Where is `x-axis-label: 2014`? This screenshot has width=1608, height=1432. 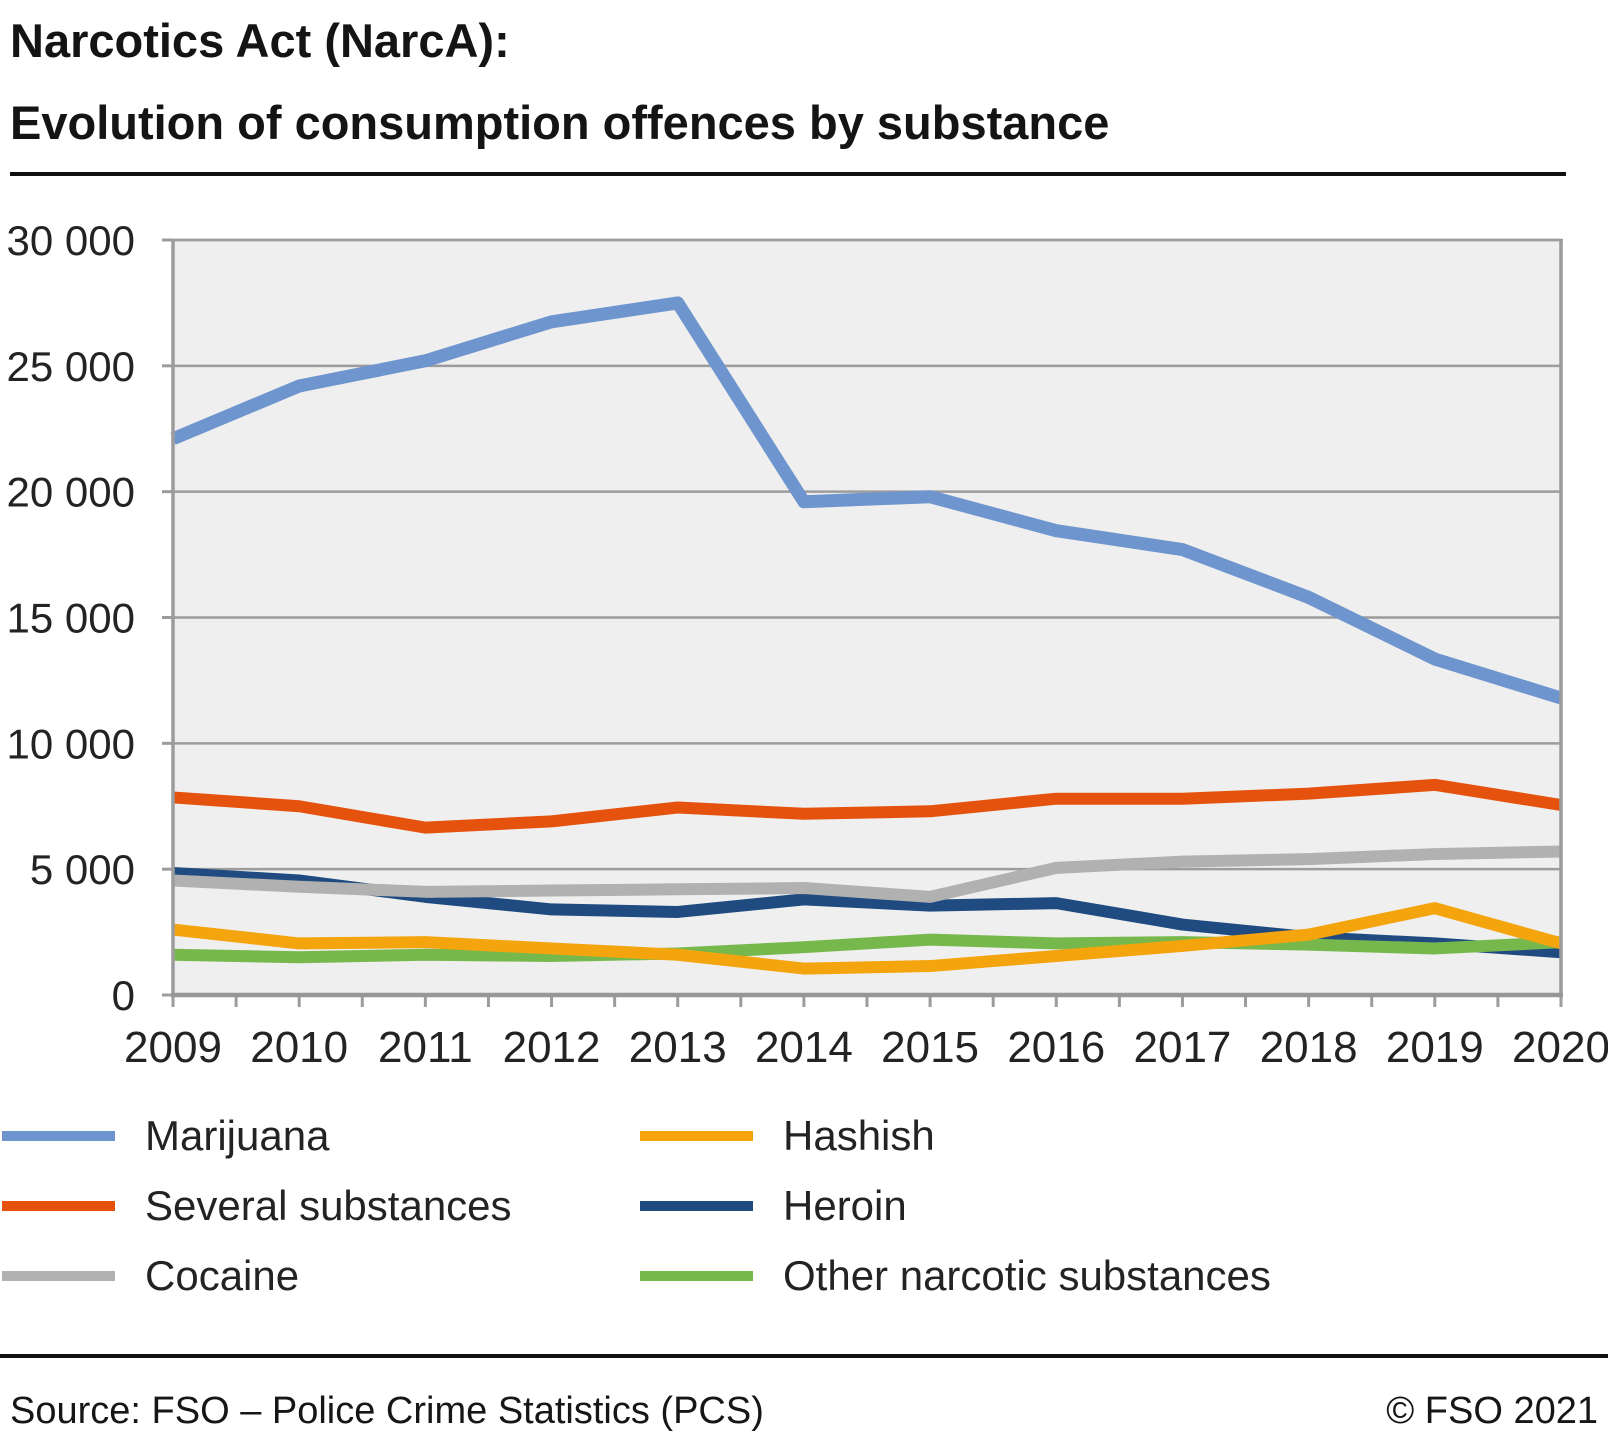
x-axis-label: 2014 is located at coordinates (804, 1047).